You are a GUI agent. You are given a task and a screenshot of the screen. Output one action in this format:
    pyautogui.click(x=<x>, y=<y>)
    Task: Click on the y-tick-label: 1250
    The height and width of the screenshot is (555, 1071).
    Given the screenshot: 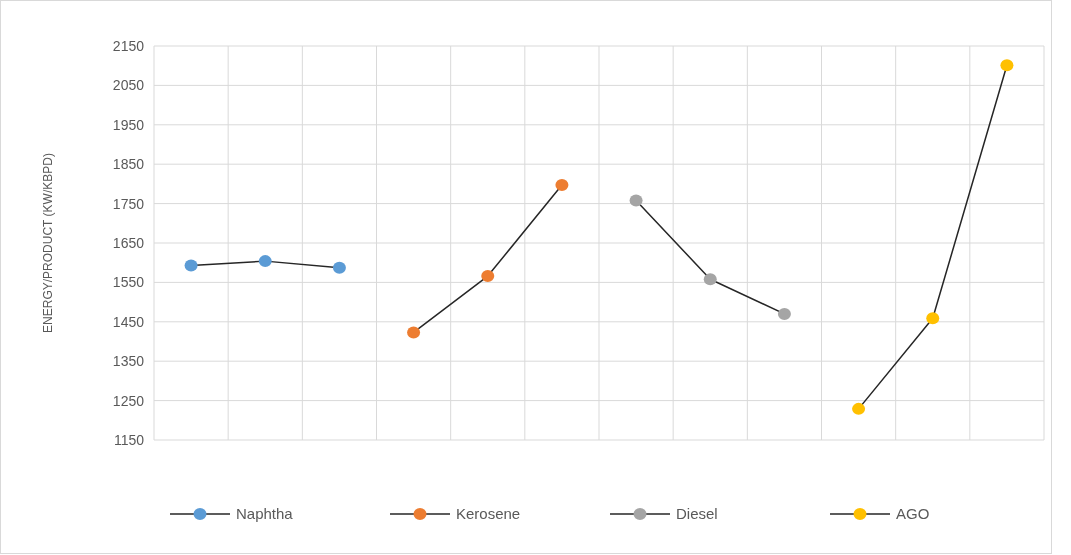 What is the action you would take?
    pyautogui.click(x=128, y=400)
    